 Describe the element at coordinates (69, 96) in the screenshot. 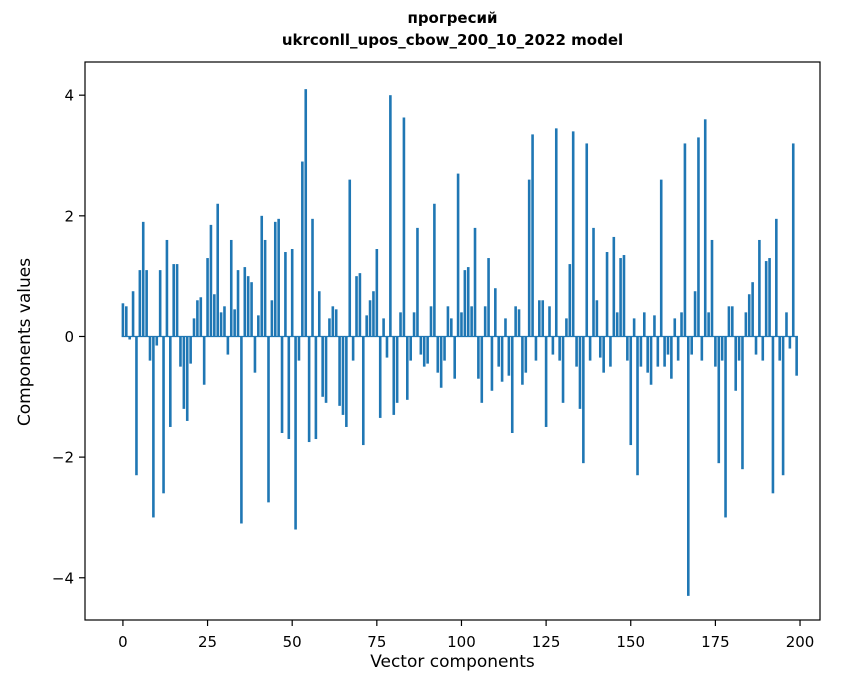

I see `y-tick-label: 4` at that location.